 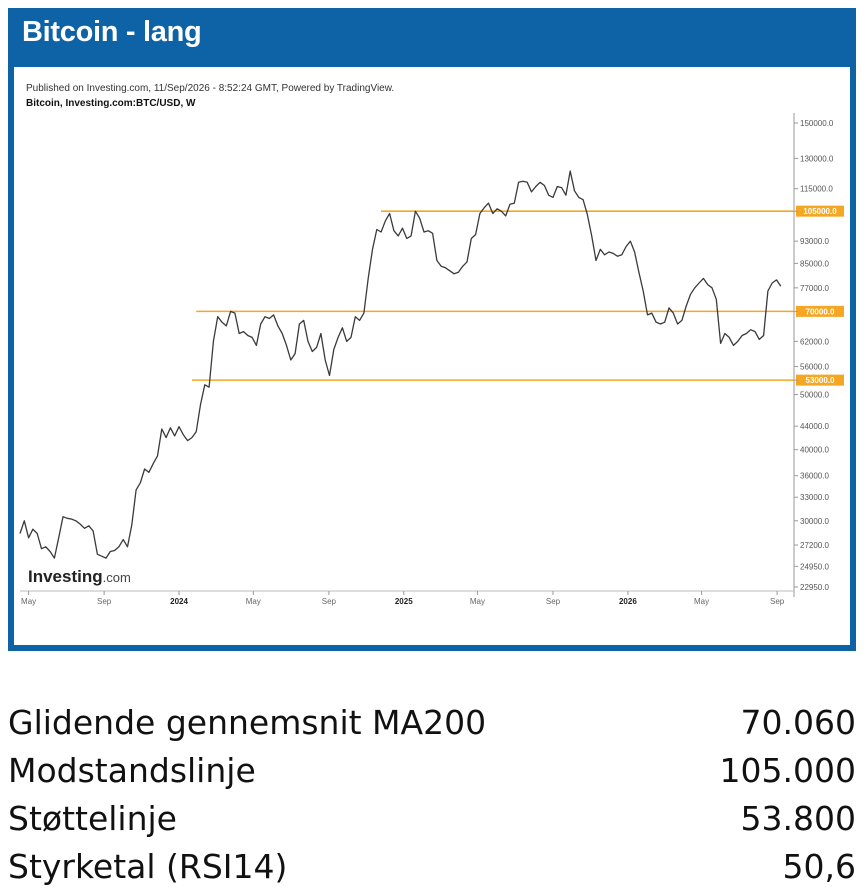 I want to click on y-tick-label: 150000.0, so click(x=817, y=123).